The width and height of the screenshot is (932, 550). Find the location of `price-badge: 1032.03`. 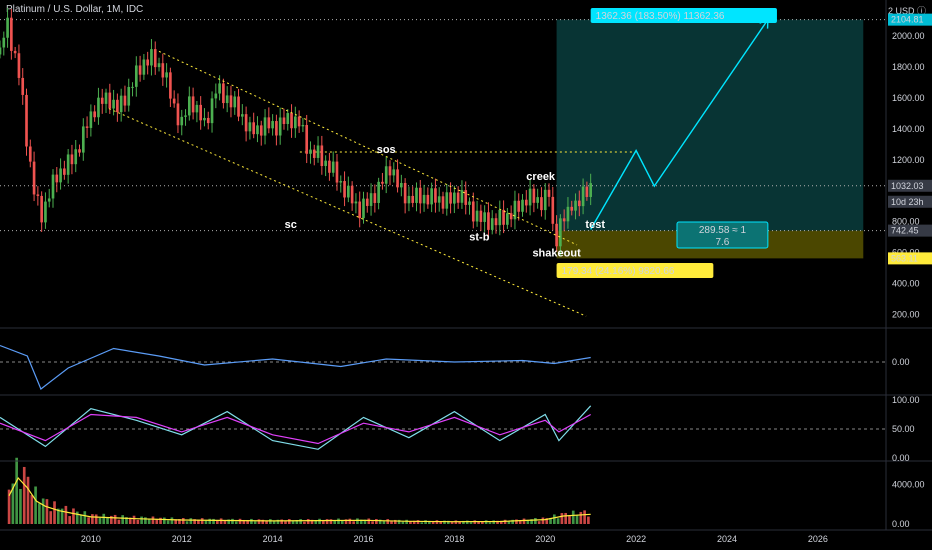

price-badge: 1032.03 is located at coordinates (907, 186).